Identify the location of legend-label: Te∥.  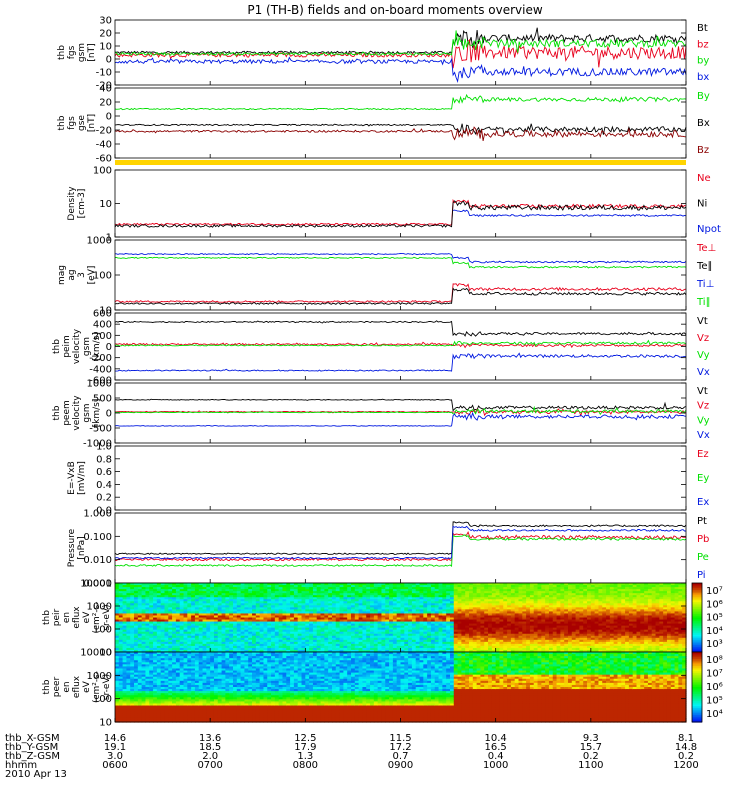
(704, 266).